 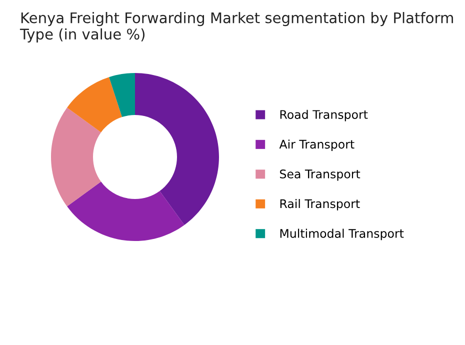 I want to click on legend-label: Road Transport, so click(x=324, y=116).